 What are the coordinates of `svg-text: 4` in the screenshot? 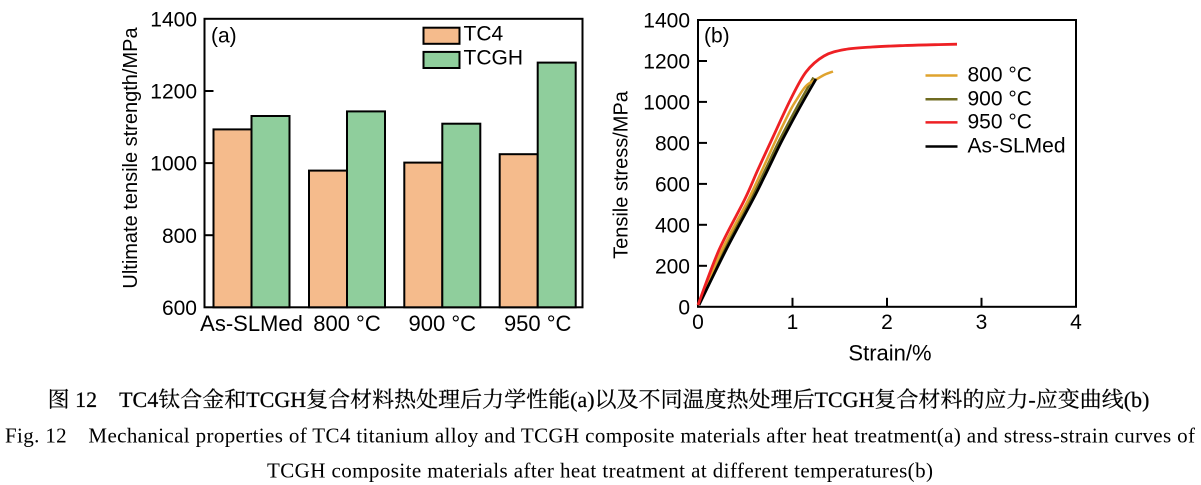 It's located at (1076, 322).